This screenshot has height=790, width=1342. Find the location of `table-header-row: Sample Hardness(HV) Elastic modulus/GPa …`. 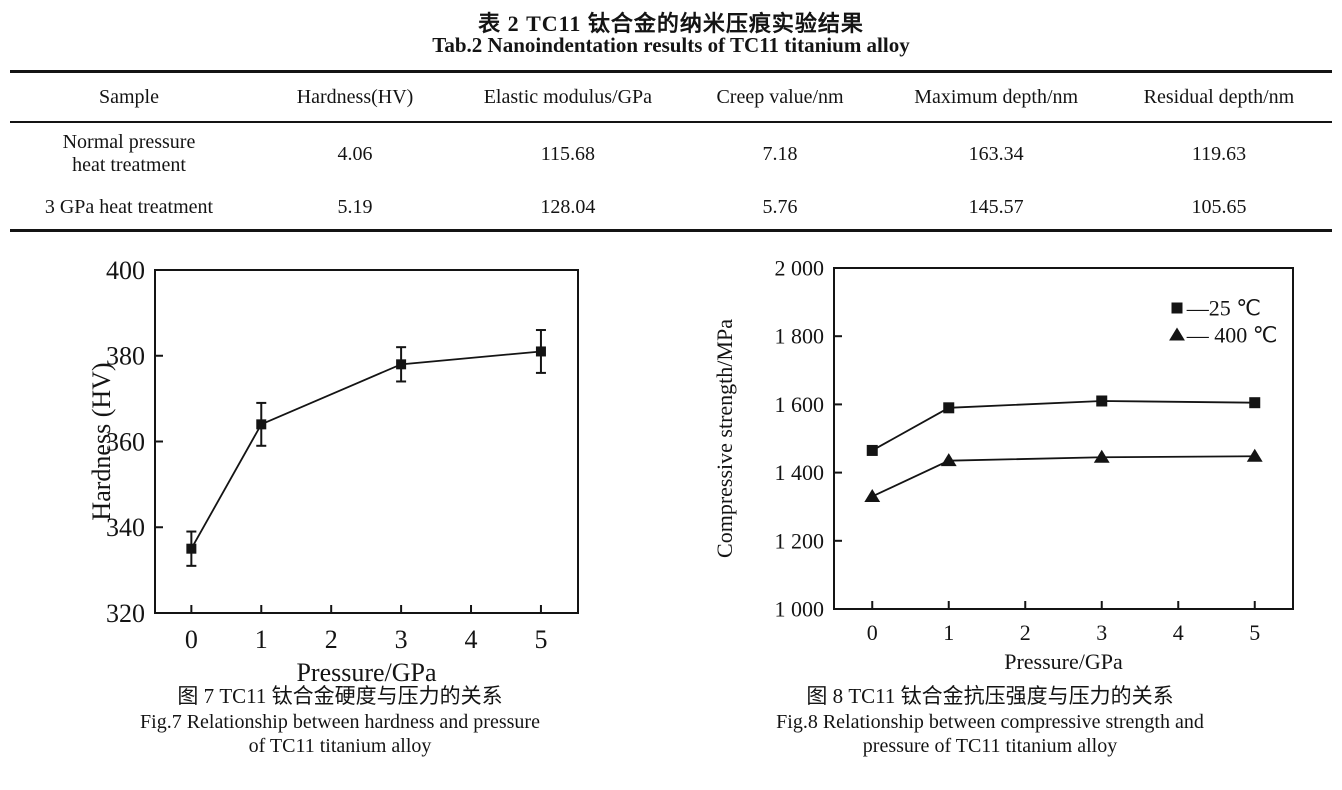

table-header-row: Sample Hardness(HV) Elastic modulus/GPa … is located at coordinates (671, 97).